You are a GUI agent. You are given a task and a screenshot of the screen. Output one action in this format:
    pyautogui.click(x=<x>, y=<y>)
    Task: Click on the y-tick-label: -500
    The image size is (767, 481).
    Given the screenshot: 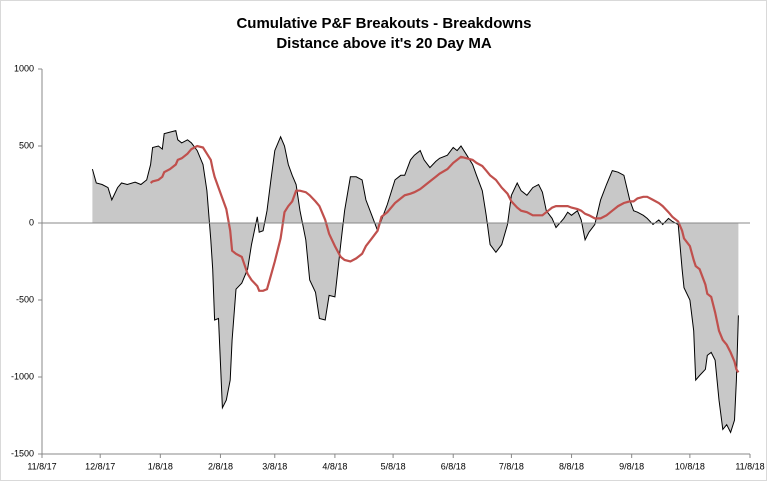 What is the action you would take?
    pyautogui.click(x=25, y=299)
    